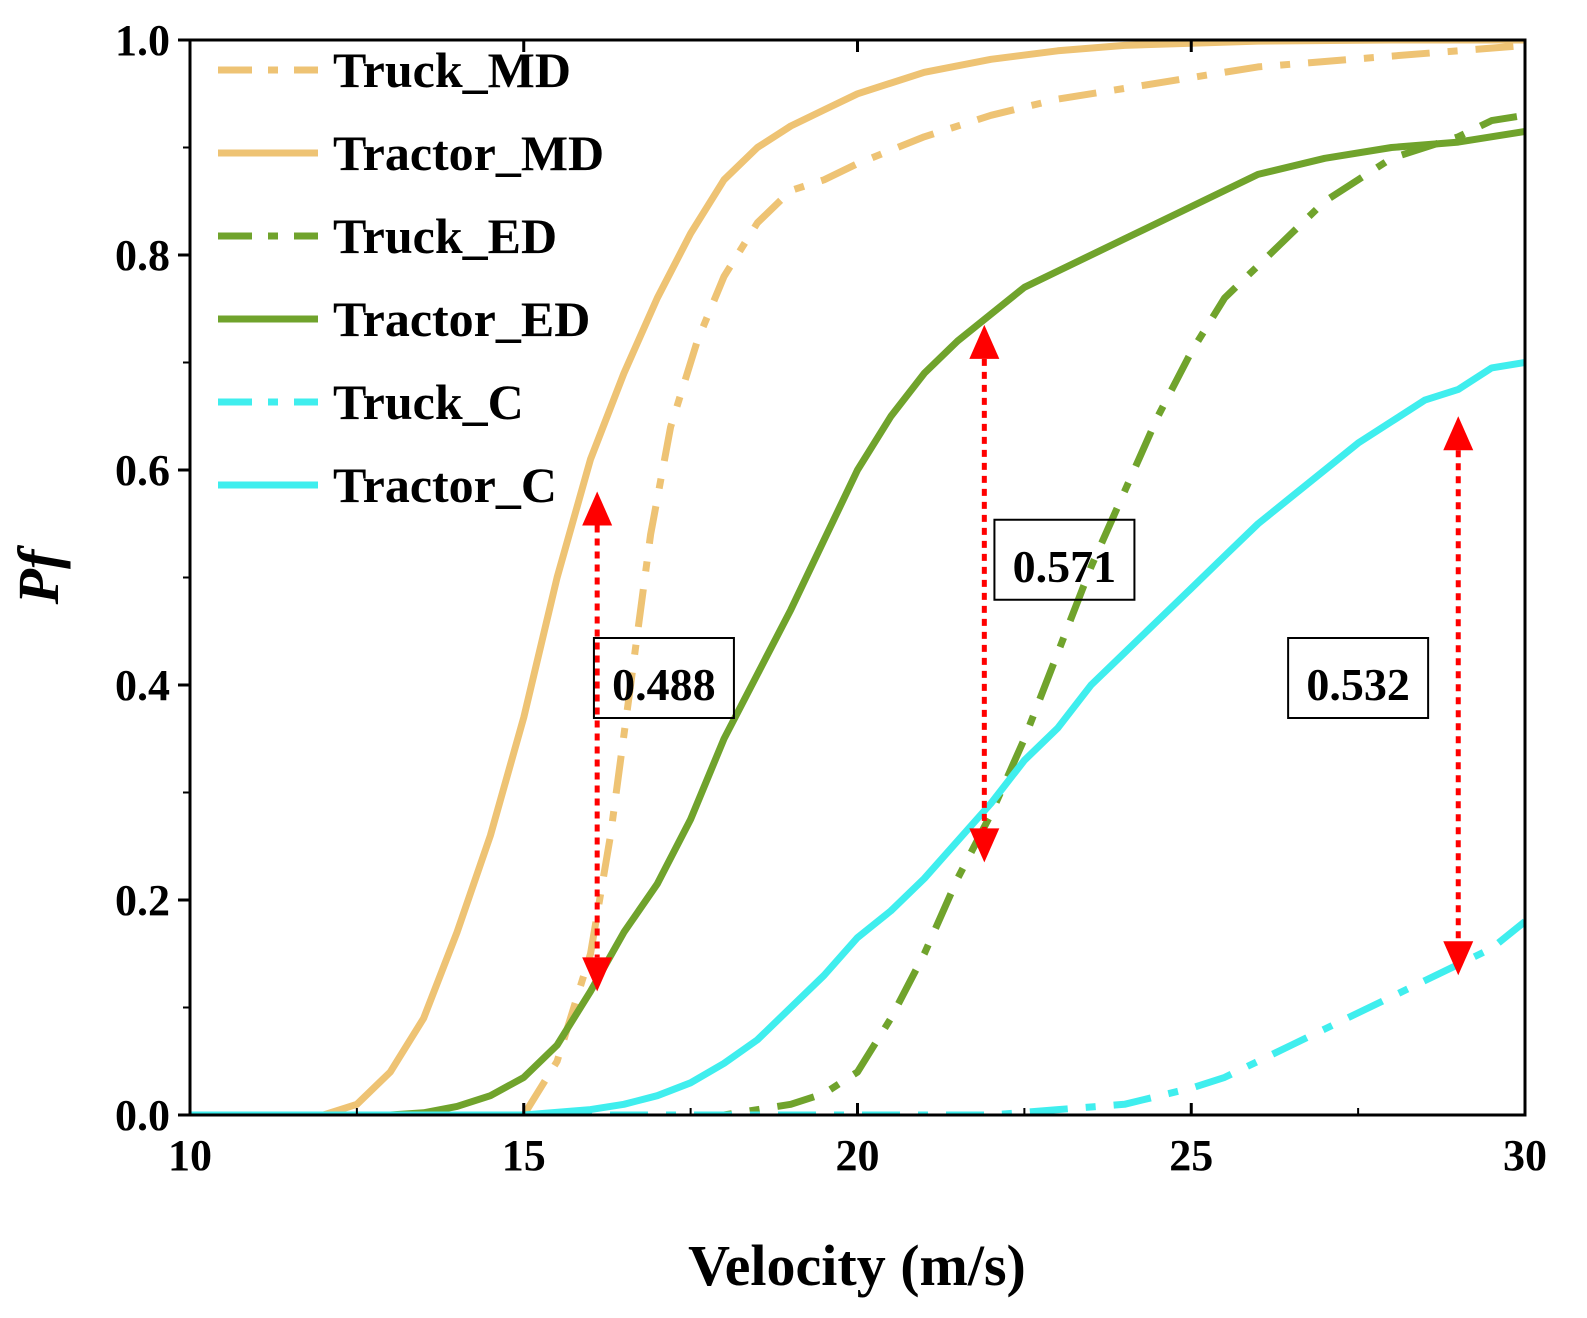 This screenshot has height=1318, width=1587. Describe the element at coordinates (1525, 1155) in the screenshot. I see `x-tick-label: 30` at that location.